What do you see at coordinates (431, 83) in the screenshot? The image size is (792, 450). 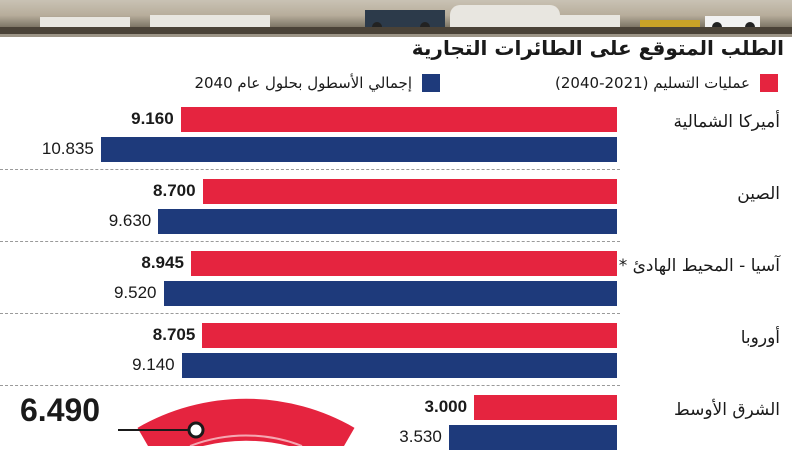 I see `legend-swatch-fleet` at bounding box center [431, 83].